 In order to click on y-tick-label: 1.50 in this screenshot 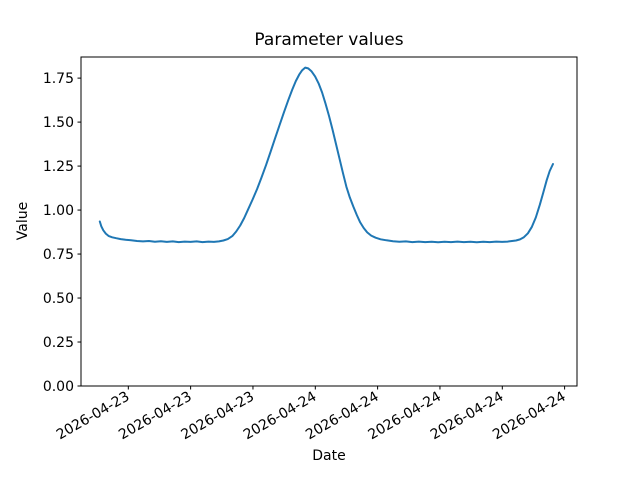, I will do `click(58, 123)`.